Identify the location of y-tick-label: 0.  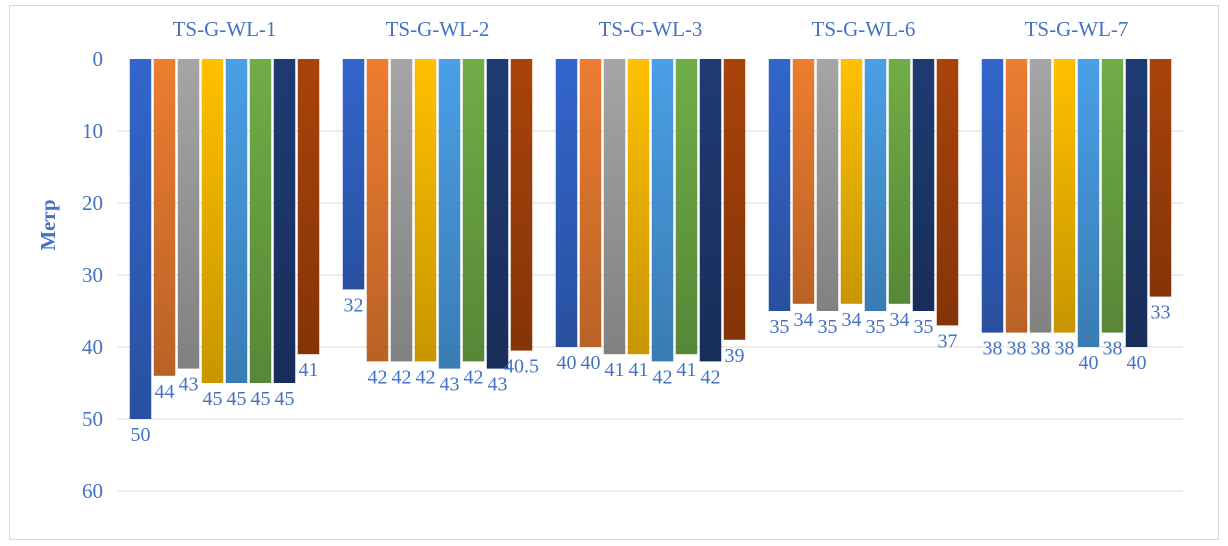
(98, 59).